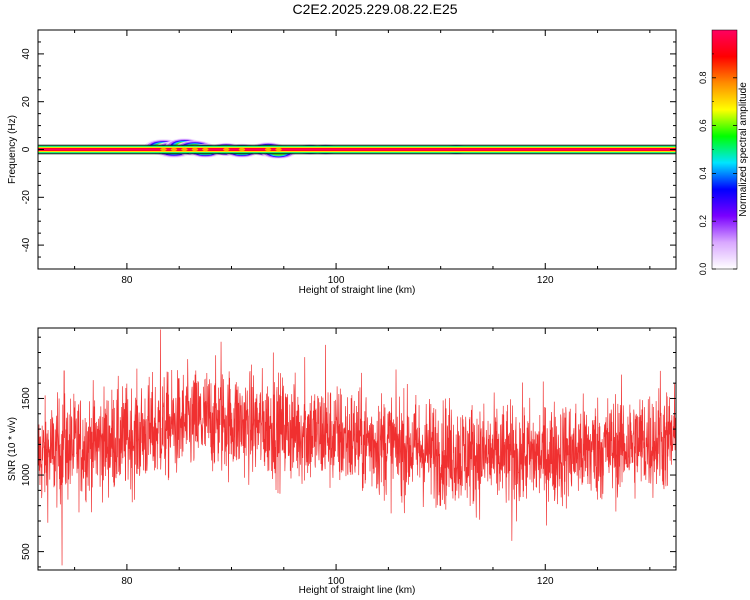 The image size is (750, 600). I want to click on colorbar-tick-label: 0.4, so click(703, 173).